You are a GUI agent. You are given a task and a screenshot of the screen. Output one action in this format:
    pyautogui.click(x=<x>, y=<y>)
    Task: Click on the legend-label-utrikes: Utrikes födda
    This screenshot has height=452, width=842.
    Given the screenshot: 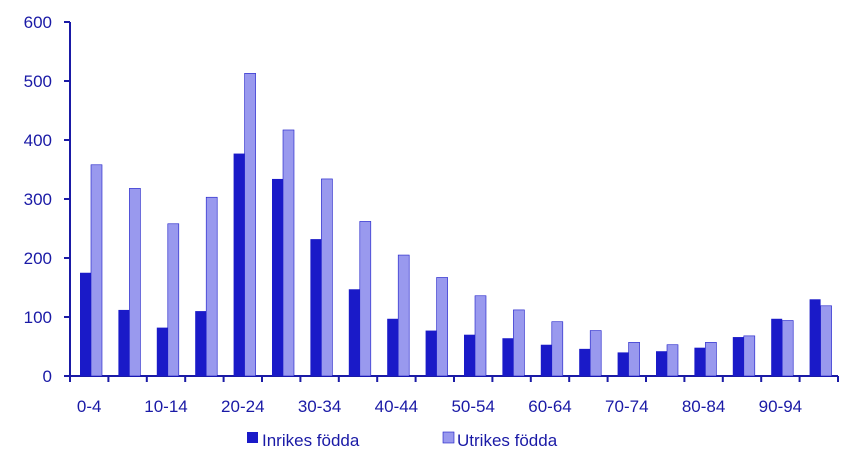 What is the action you would take?
    pyautogui.click(x=507, y=440)
    